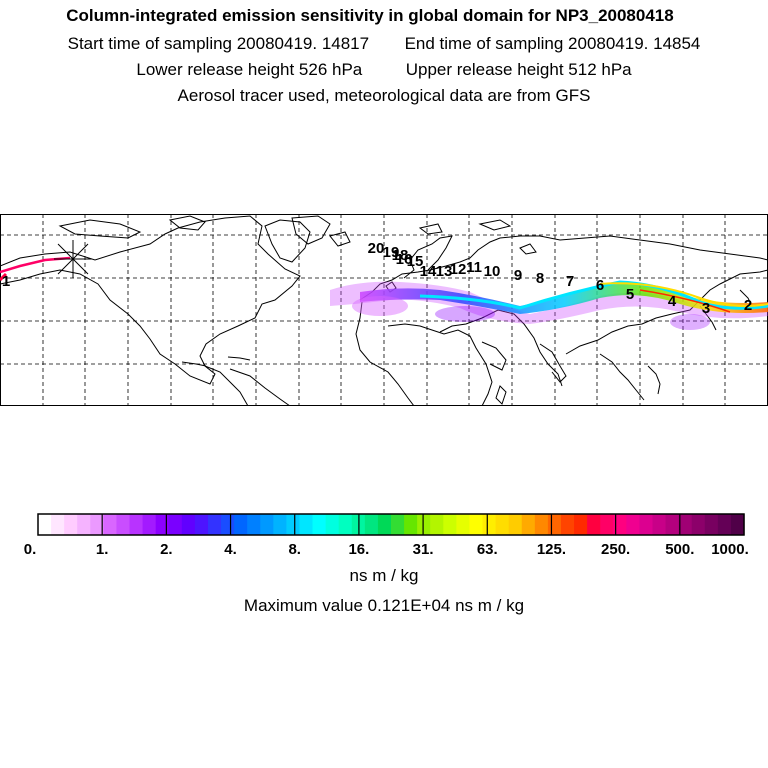 Image resolution: width=768 pixels, height=768 pixels. Describe the element at coordinates (404, 259) in the screenshot. I see `day-label: 16` at that location.